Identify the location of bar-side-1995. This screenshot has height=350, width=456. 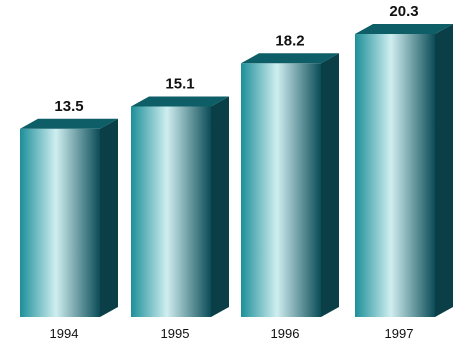
(220, 206).